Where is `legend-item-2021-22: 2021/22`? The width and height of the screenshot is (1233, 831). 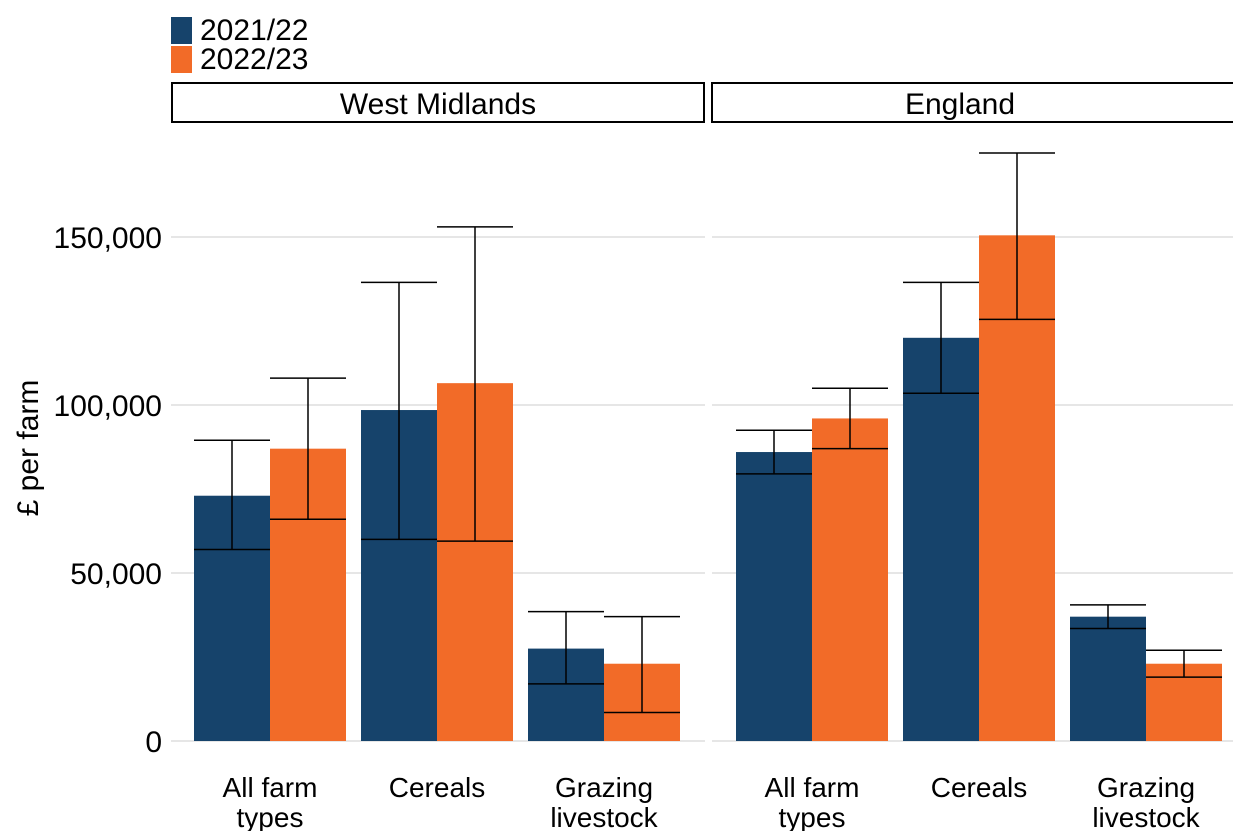
legend-item-2021-22: 2021/22 is located at coordinates (240, 30).